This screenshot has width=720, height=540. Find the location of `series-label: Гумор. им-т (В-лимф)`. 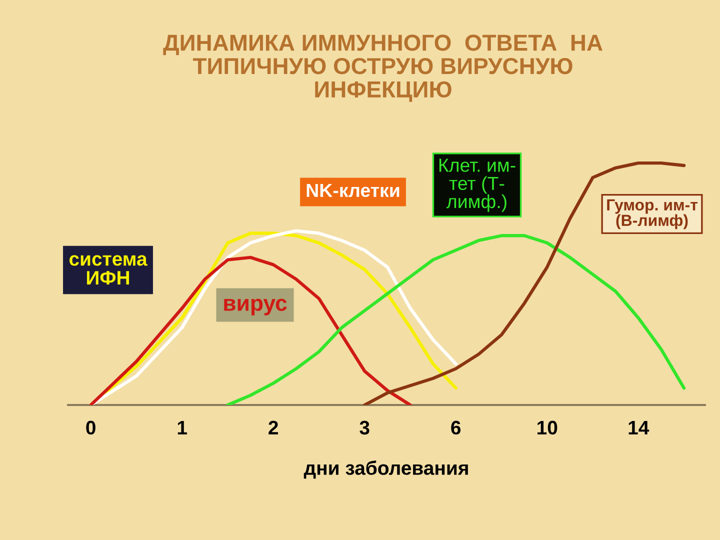

series-label: Гумор. им-т (В-лимф) is located at coordinates (652, 214).